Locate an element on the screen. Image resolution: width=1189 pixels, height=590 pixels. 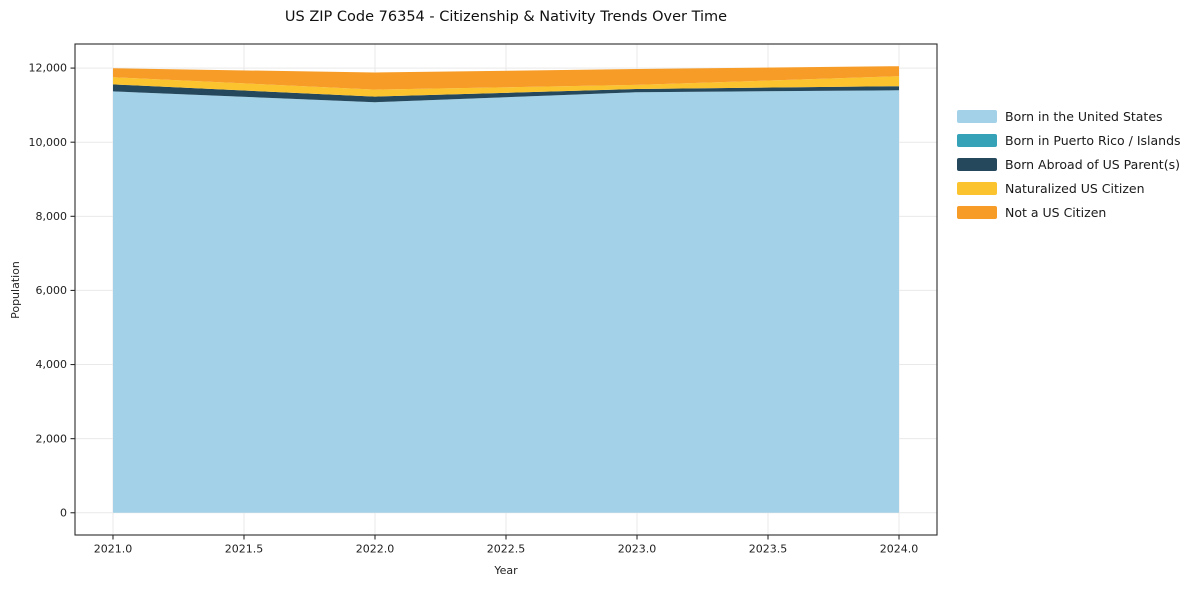
y-tick-label: 0 is located at coordinates (63, 512).